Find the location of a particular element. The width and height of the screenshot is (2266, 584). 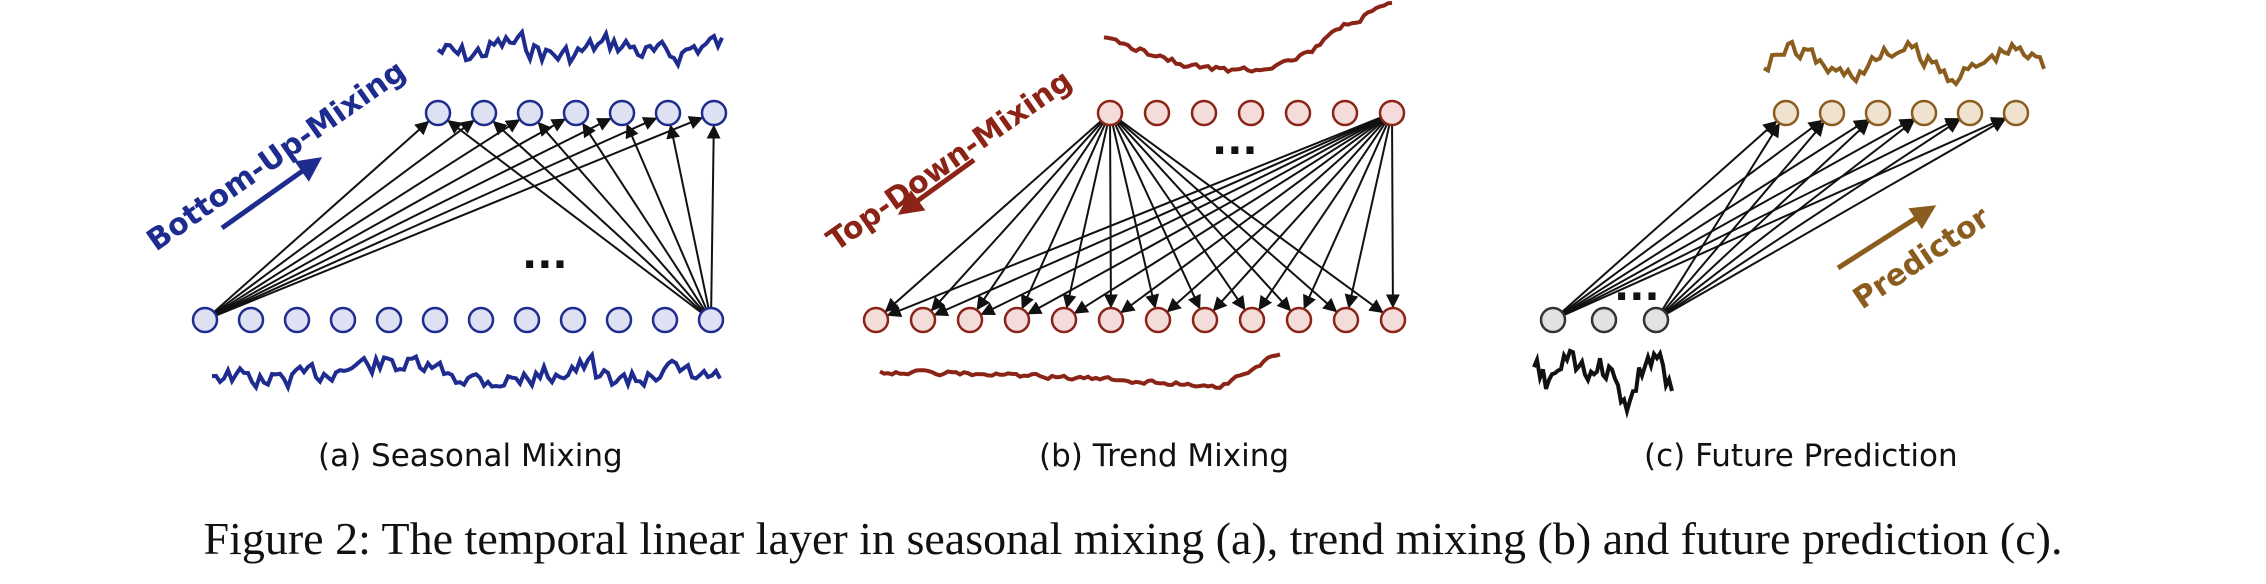

b-nodes is located at coordinates (1134, 216).